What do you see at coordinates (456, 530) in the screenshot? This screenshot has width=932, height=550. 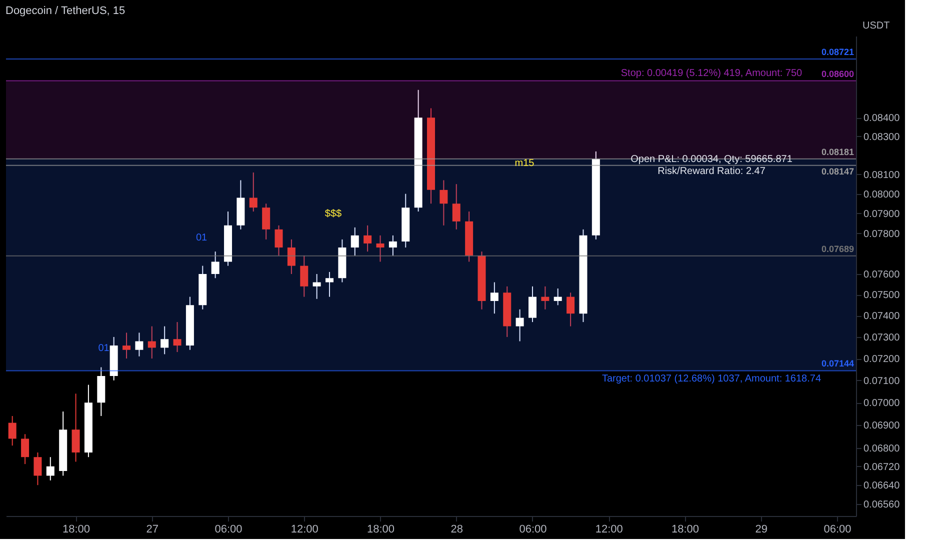 I see `x-tick-label: 28` at bounding box center [456, 530].